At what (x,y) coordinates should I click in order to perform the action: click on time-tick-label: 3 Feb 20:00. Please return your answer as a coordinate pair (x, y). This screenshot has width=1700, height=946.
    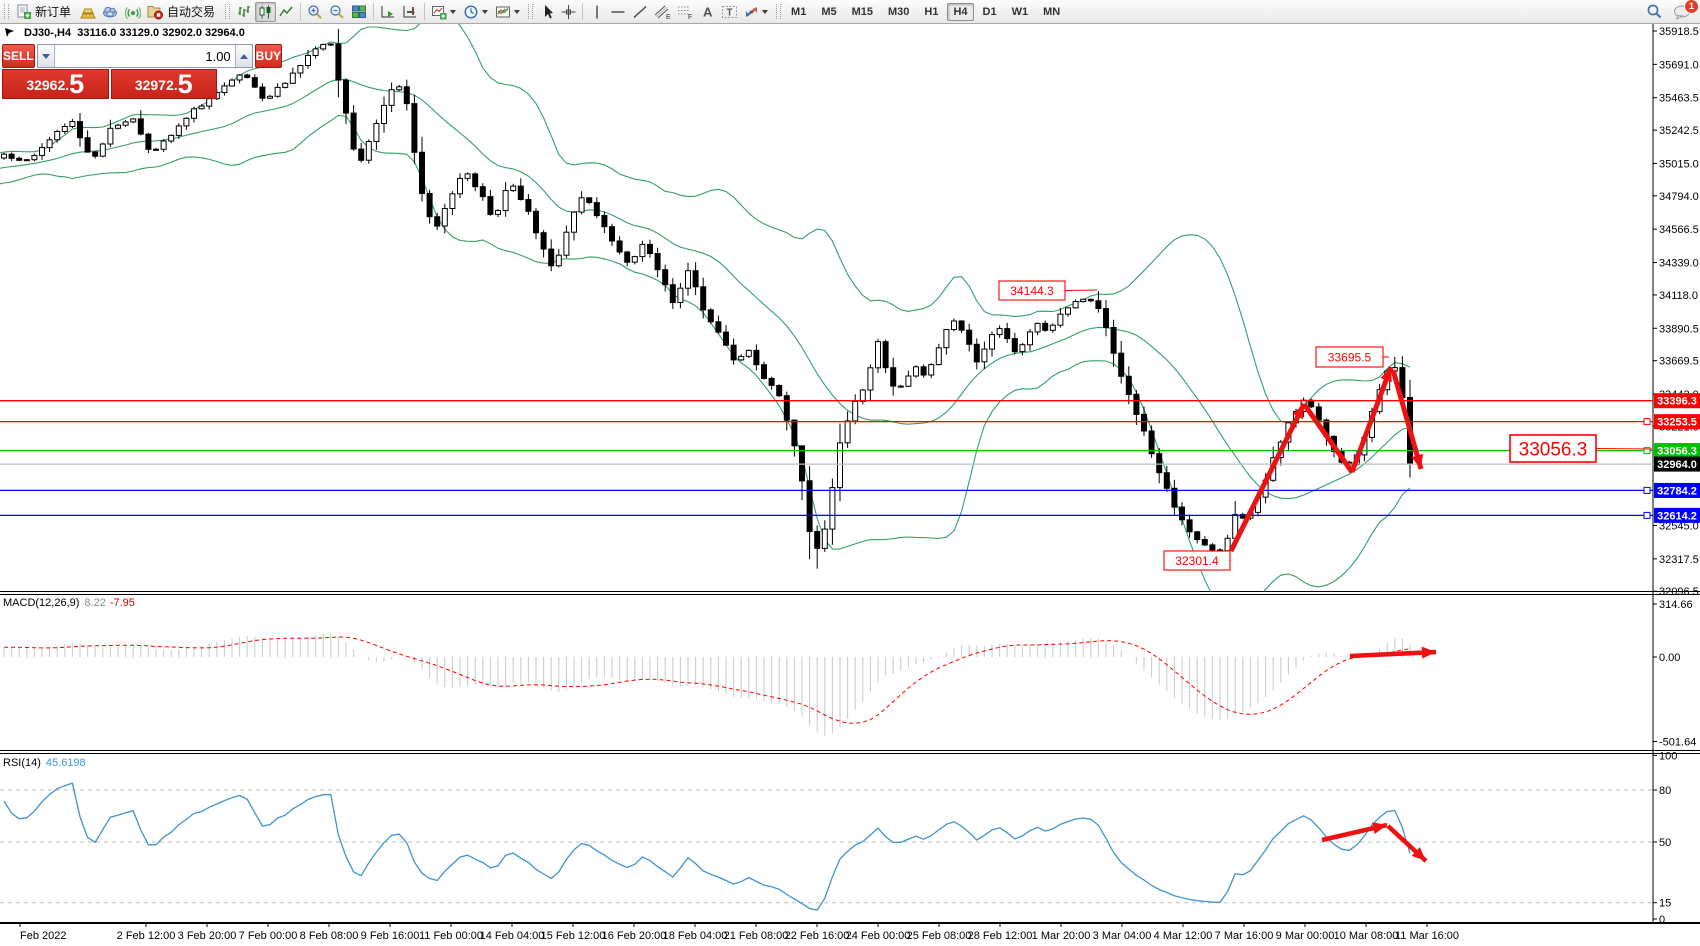
    Looking at the image, I should click on (207, 936).